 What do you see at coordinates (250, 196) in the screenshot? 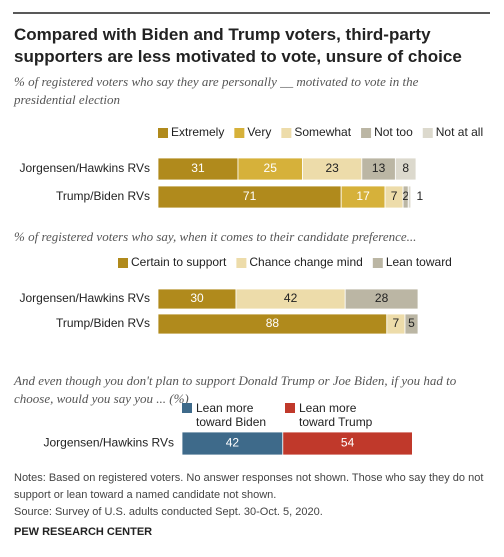
I see `value-label: 71` at bounding box center [250, 196].